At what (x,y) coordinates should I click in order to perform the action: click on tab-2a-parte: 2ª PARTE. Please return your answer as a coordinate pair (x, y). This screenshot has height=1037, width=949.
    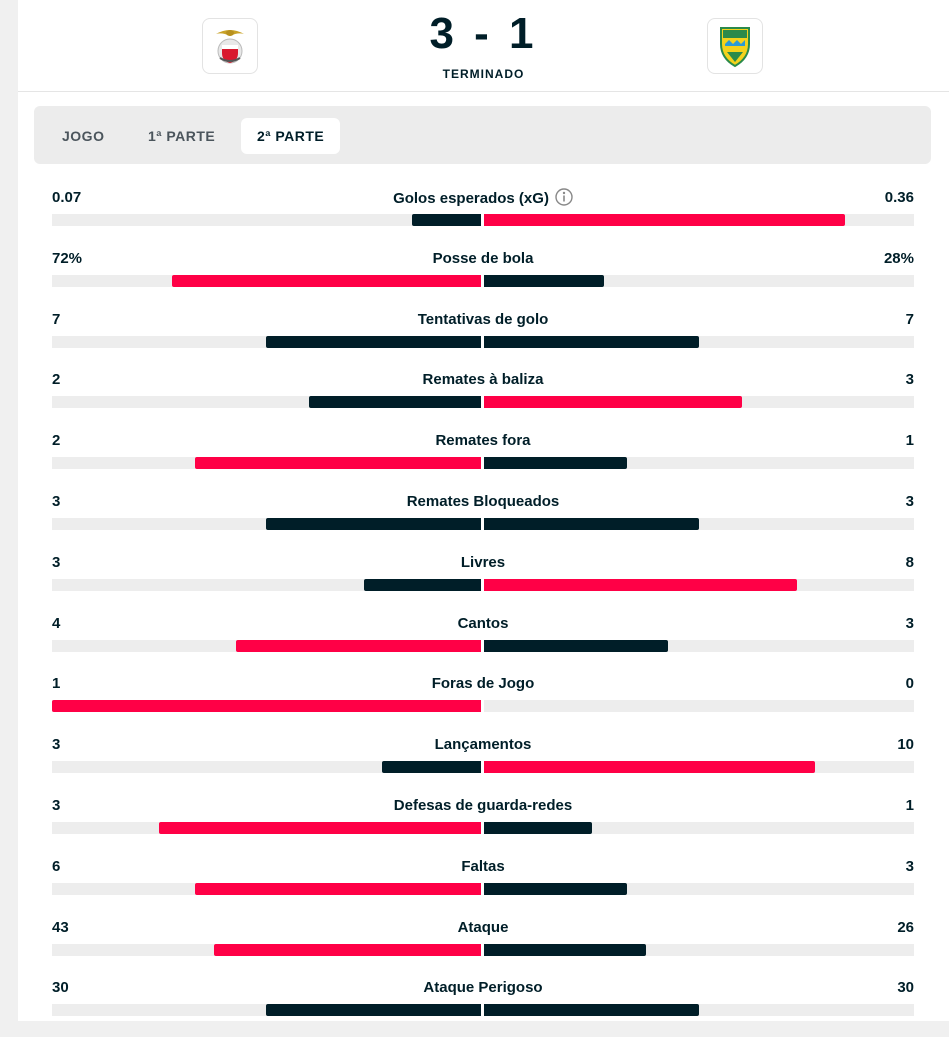
    Looking at the image, I should click on (291, 136).